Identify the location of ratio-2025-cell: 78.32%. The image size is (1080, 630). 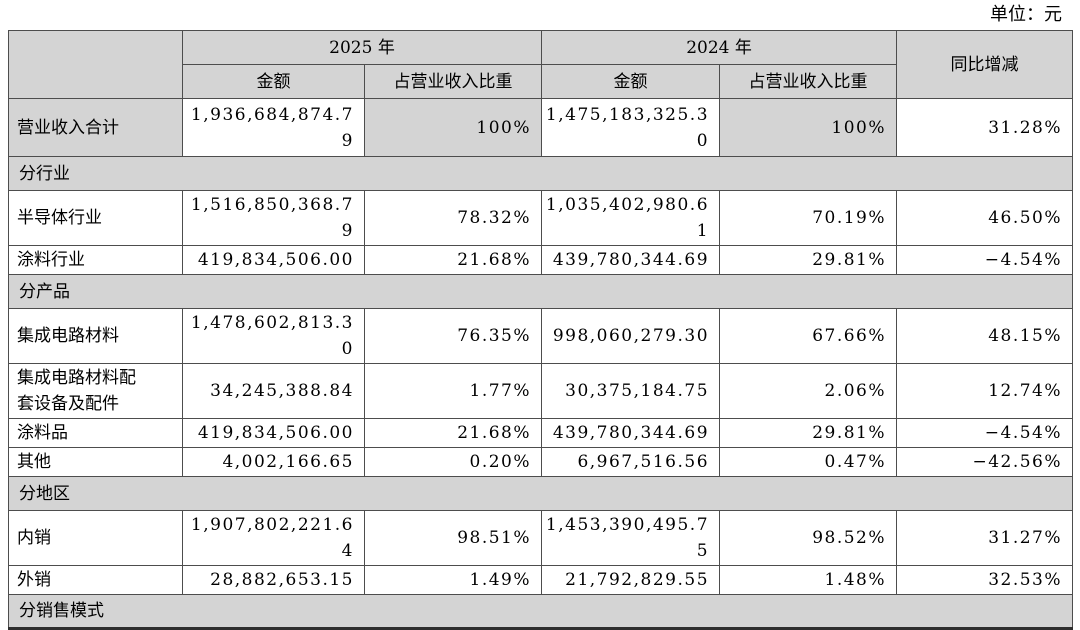
(453, 218).